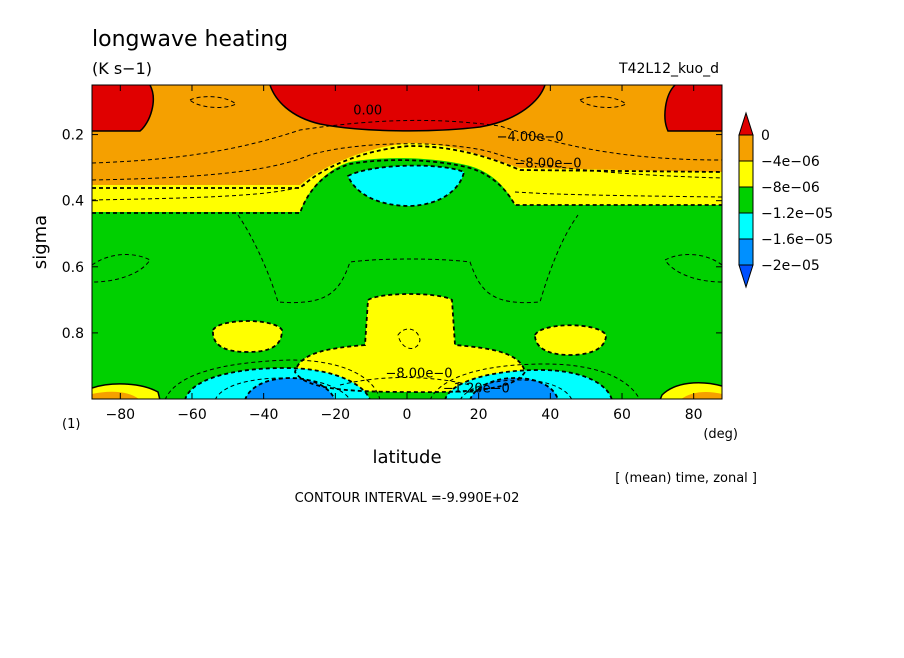 The image size is (904, 658). I want to click on averaging-note: [ (mean) time, zonal ], so click(686, 478).